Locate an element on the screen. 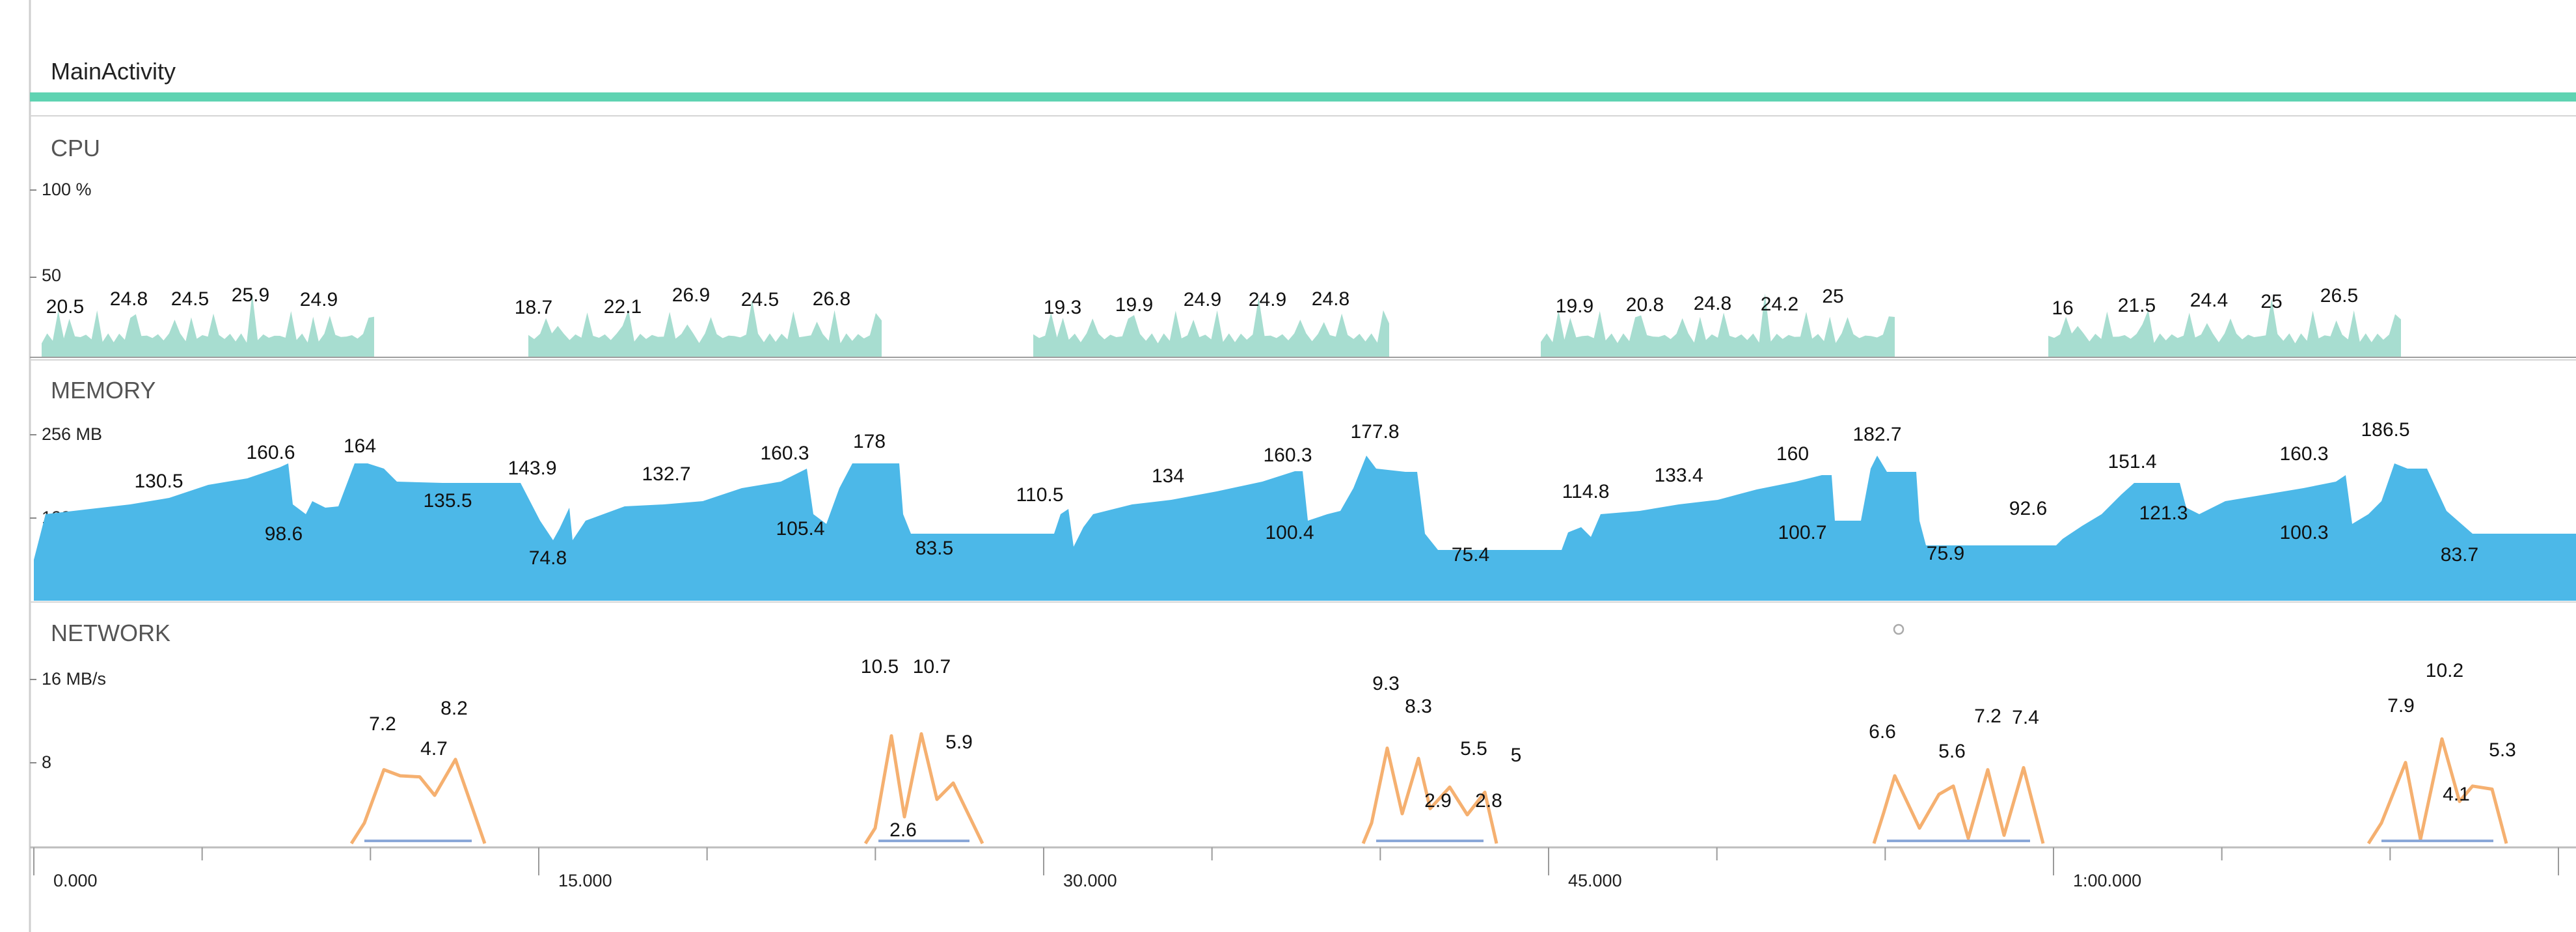 Image resolution: width=2576 pixels, height=932 pixels. timeline-tick-label: 1:00.000 is located at coordinates (2107, 880).